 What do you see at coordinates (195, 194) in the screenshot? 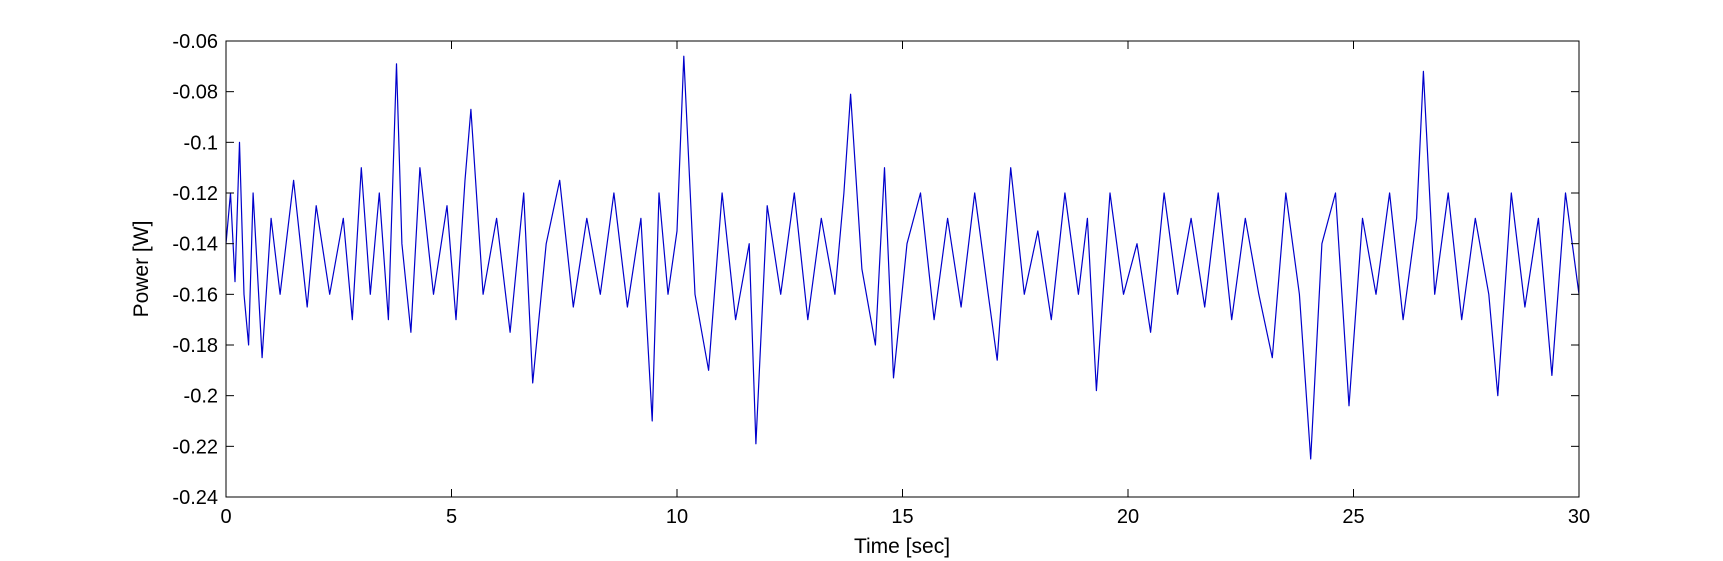
I see `y-tick-label: -0.12` at bounding box center [195, 194].